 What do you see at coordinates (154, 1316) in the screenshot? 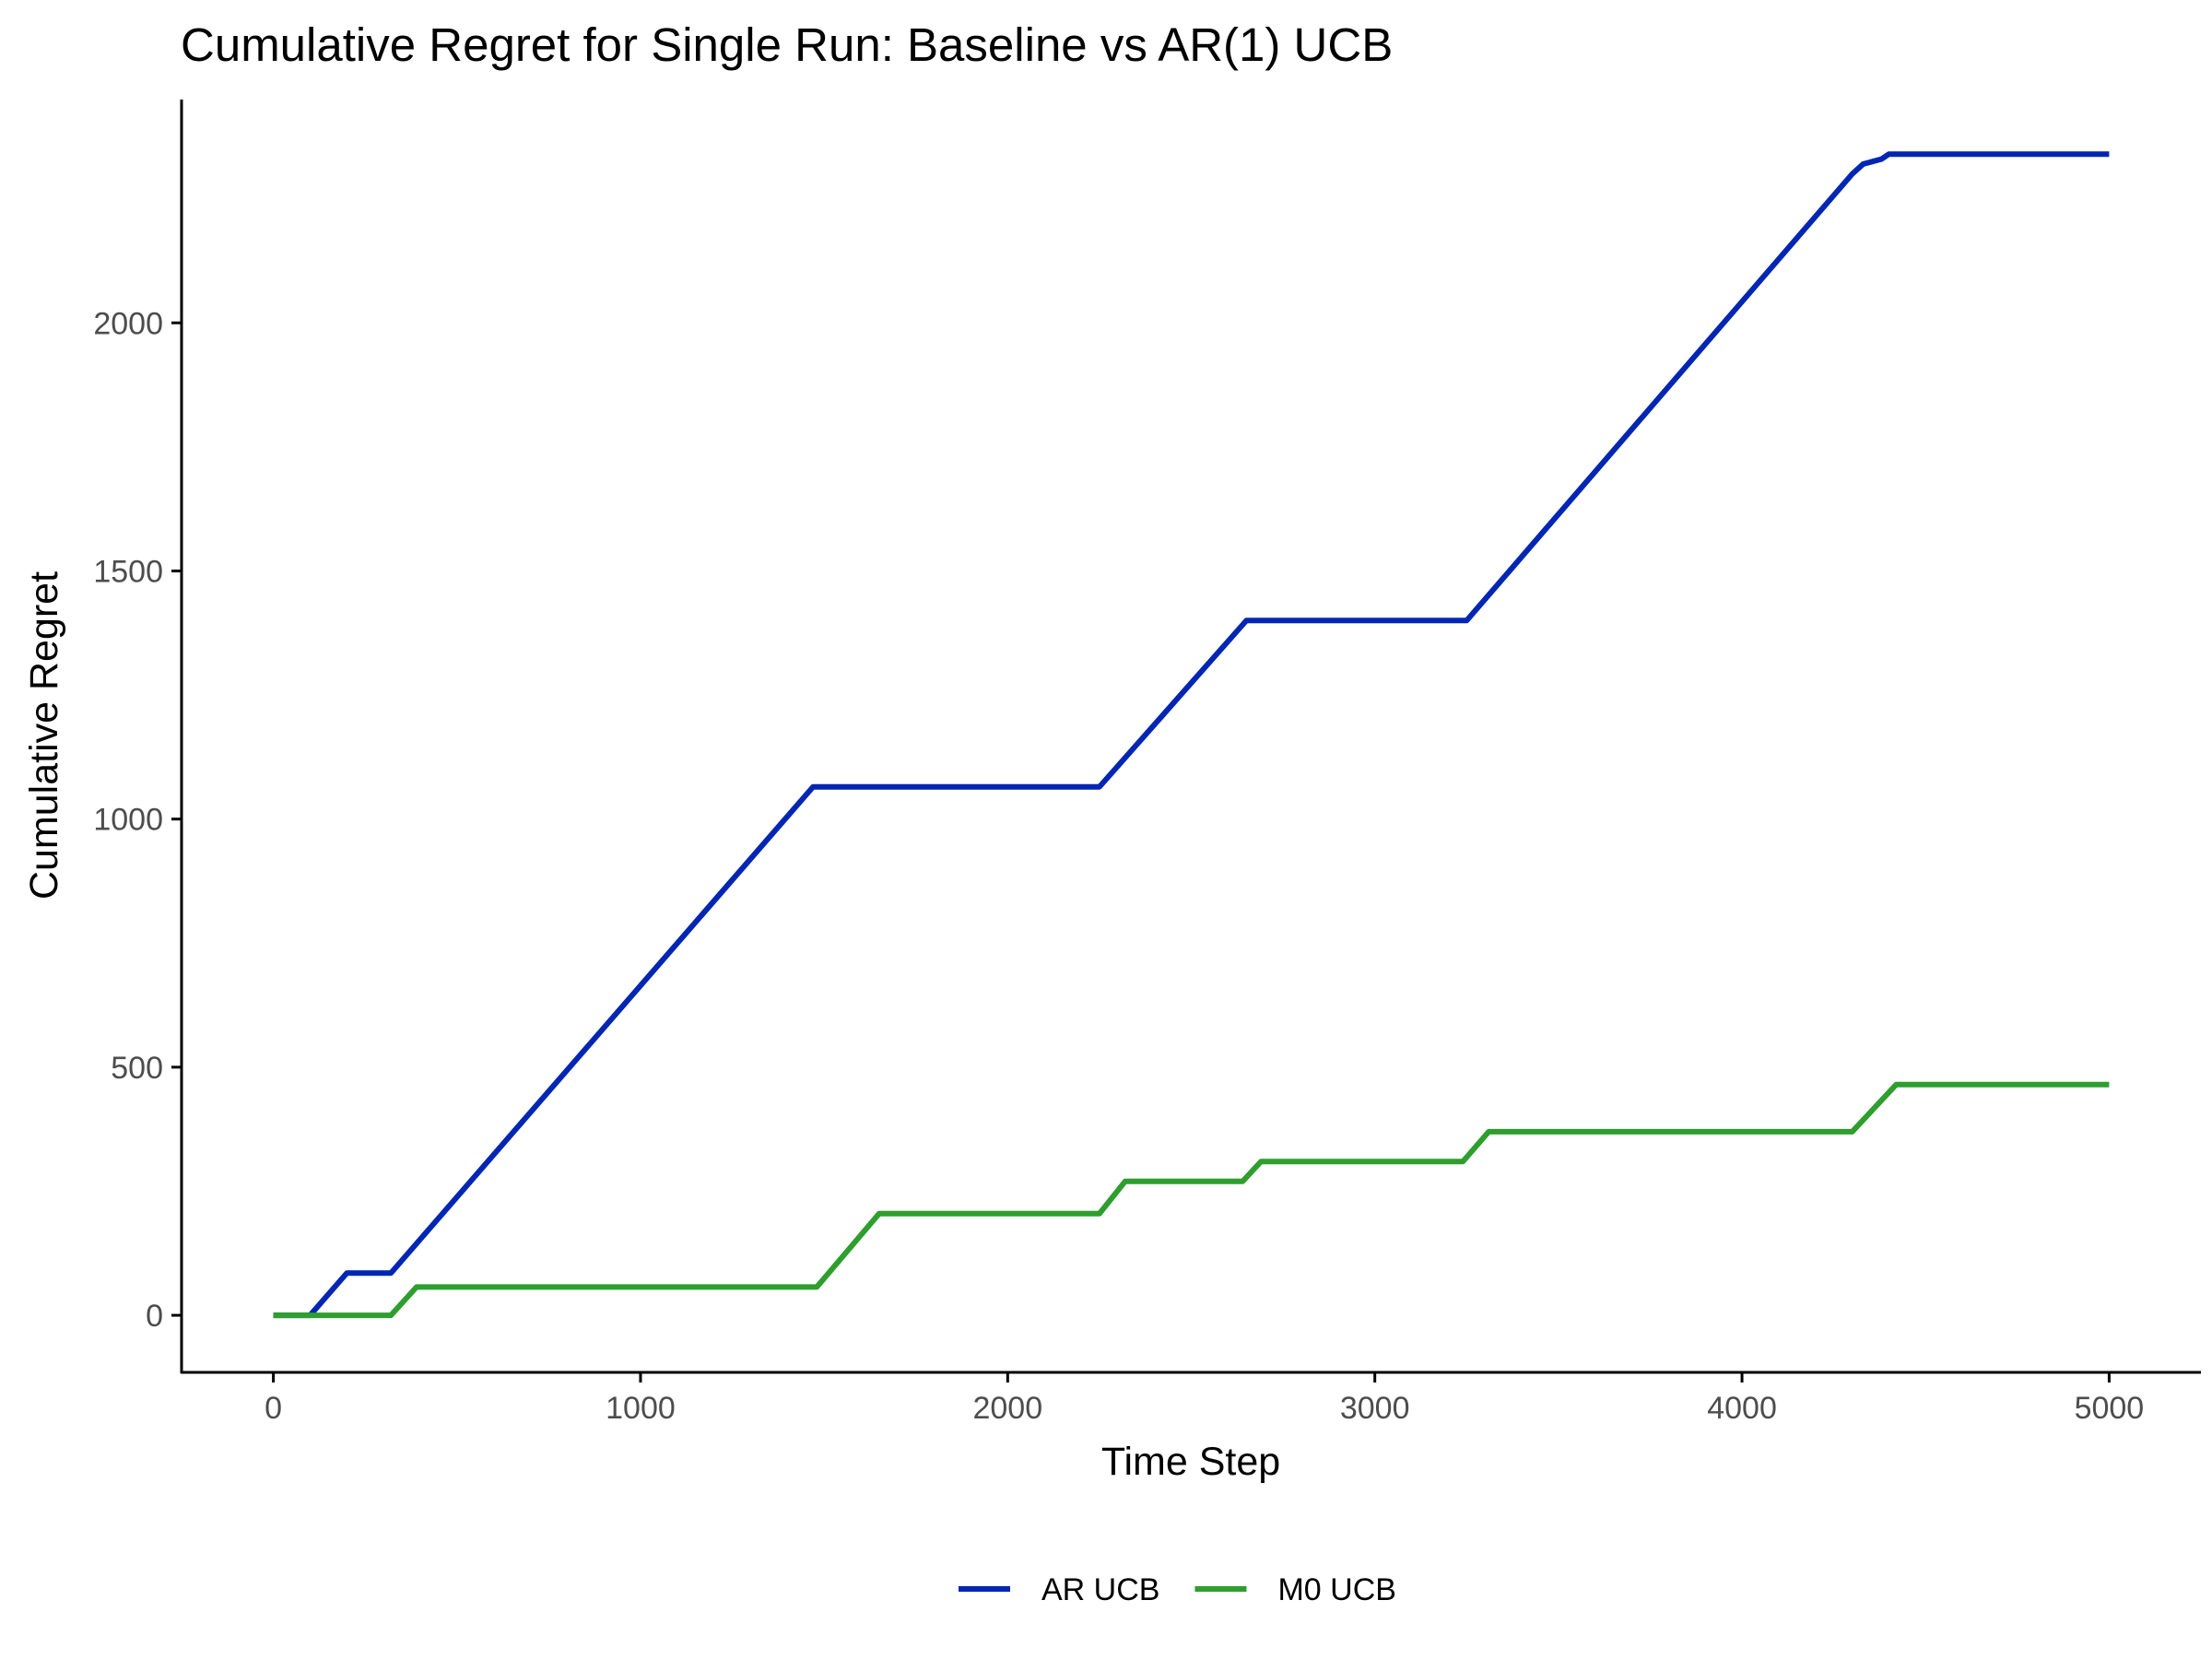
I see `y-tick-label: 0` at bounding box center [154, 1316].